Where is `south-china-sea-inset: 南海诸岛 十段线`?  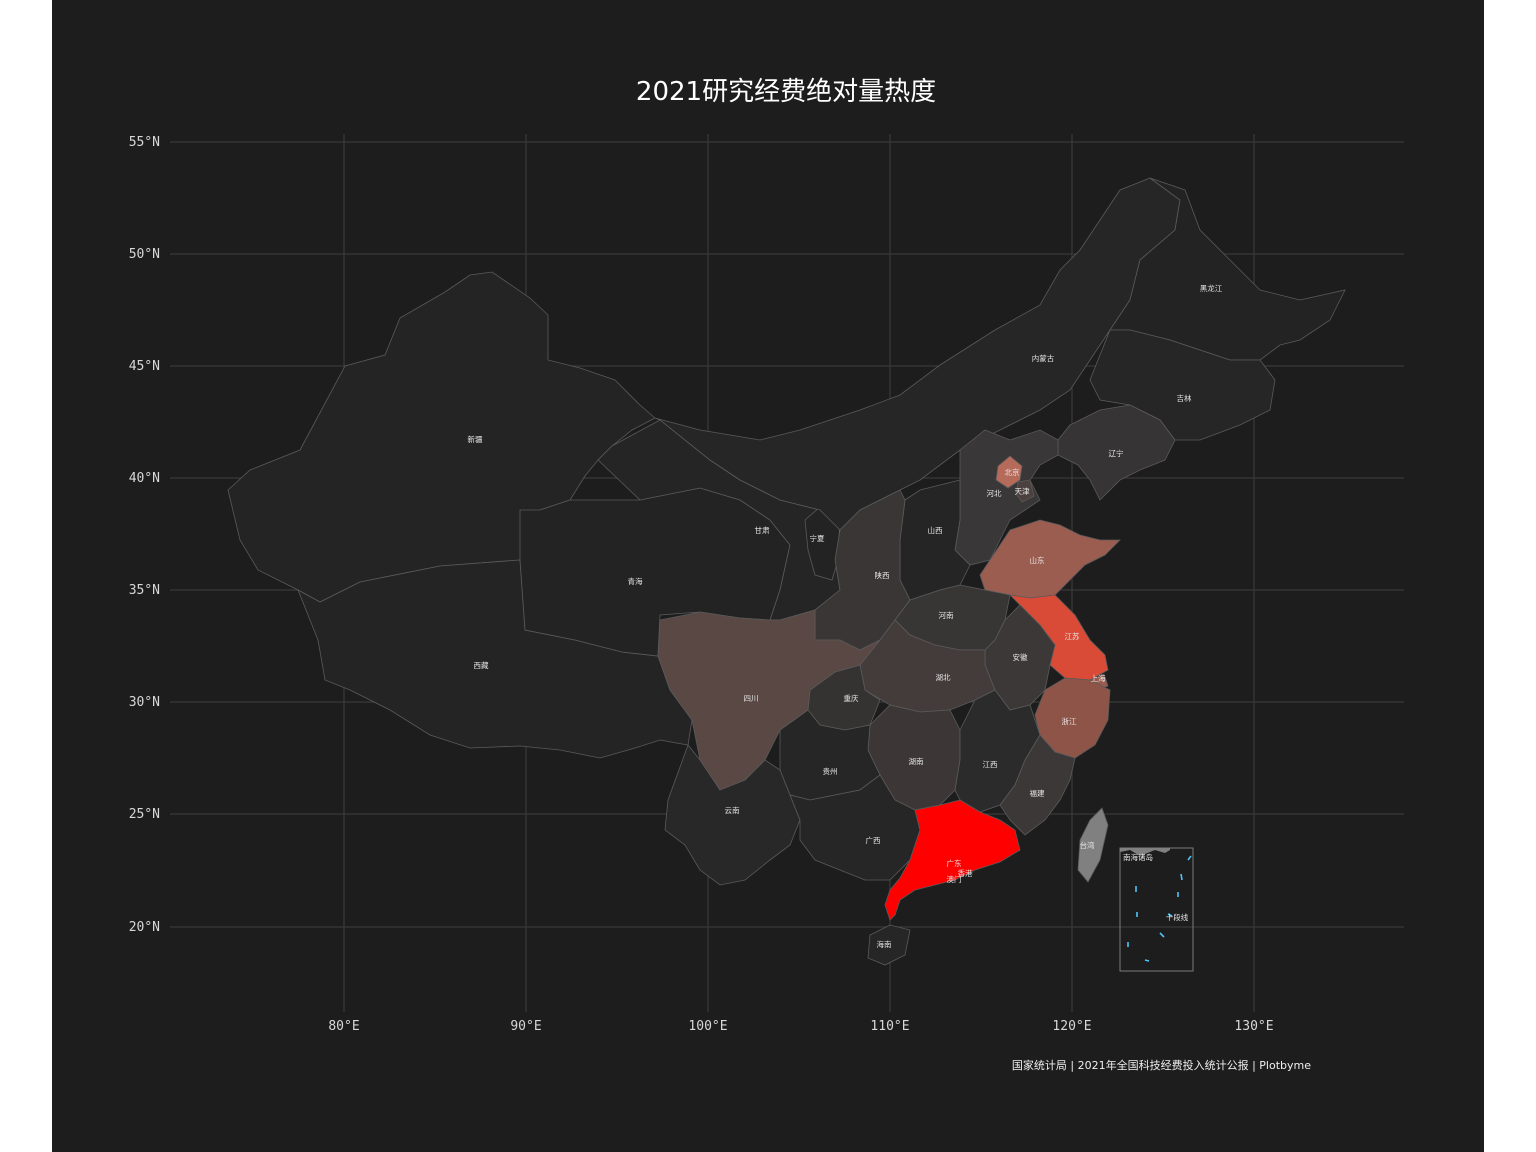
south-china-sea-inset: 南海诸岛 十段线 is located at coordinates (1156, 909).